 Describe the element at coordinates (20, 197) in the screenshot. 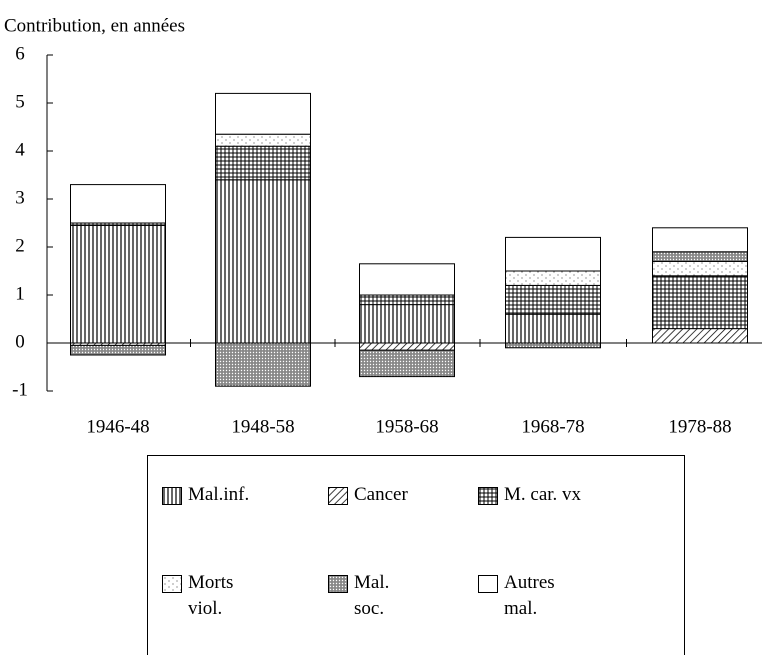

I see `y-tick-label: 3` at that location.